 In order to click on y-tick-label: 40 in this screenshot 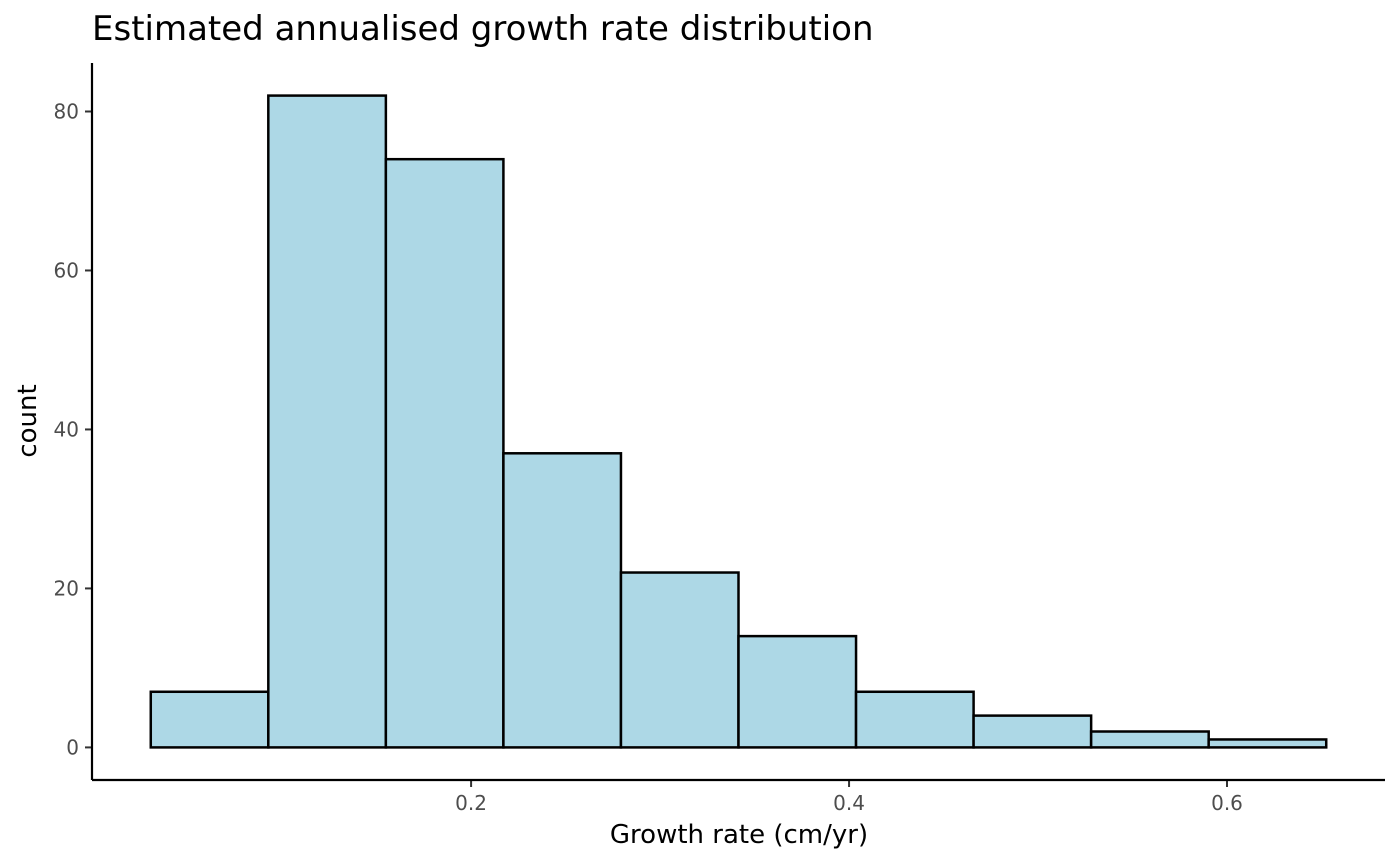, I will do `click(66, 429)`.